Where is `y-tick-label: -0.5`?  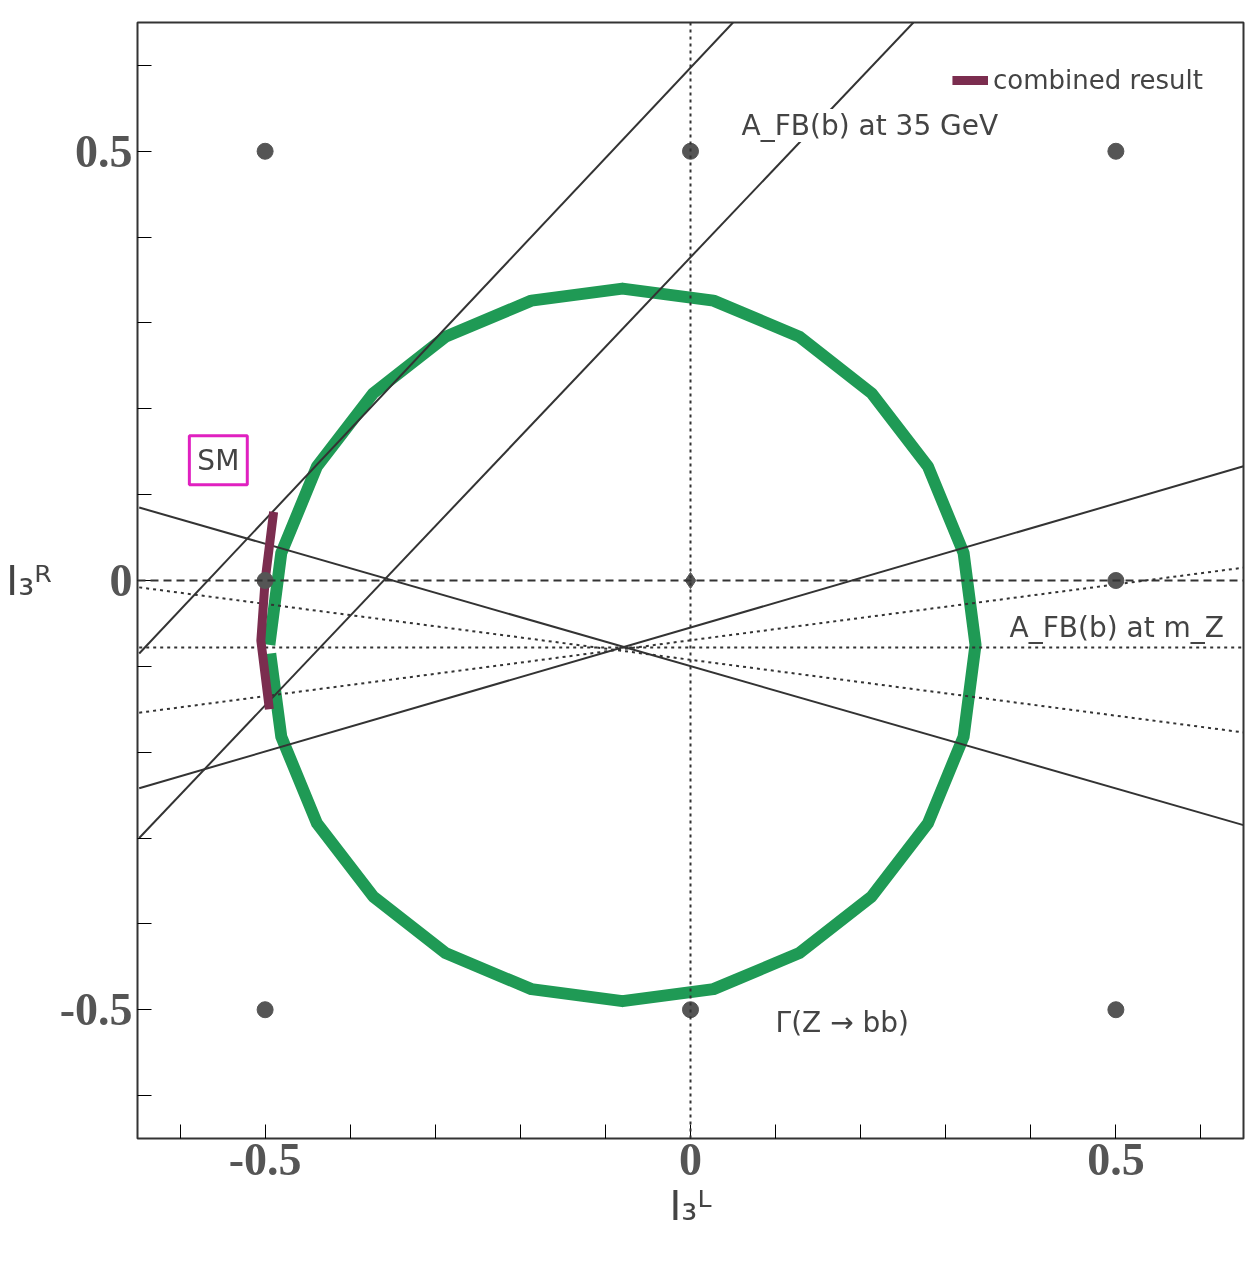
y-tick-label: -0.5 is located at coordinates (96, 1010).